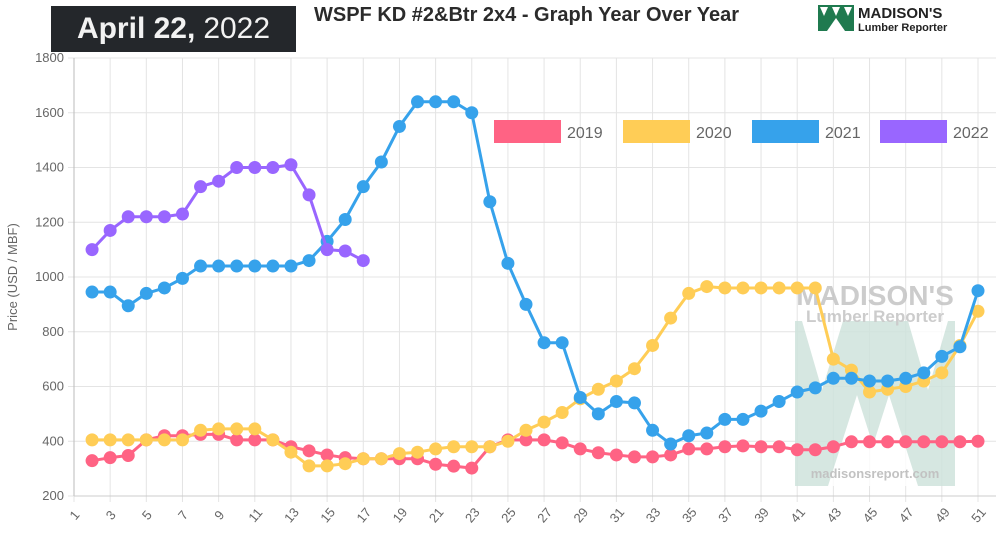 The width and height of the screenshot is (1000, 533). I want to click on legend-item-2022: 2022, so click(934, 131).